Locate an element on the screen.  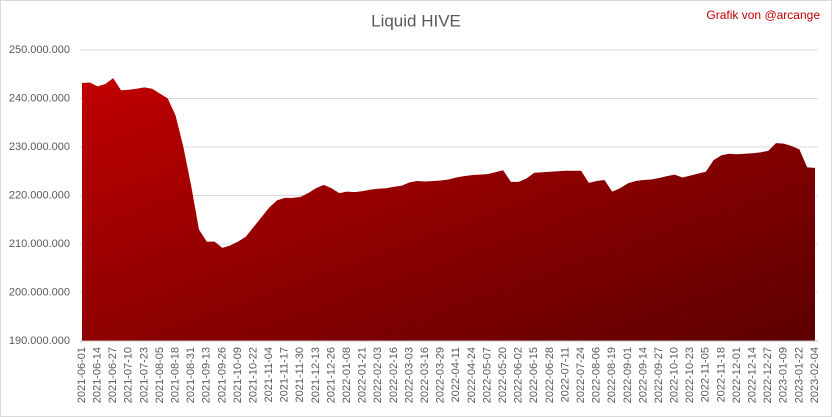
x-tick-label: 2022-09-14 is located at coordinates (643, 375).